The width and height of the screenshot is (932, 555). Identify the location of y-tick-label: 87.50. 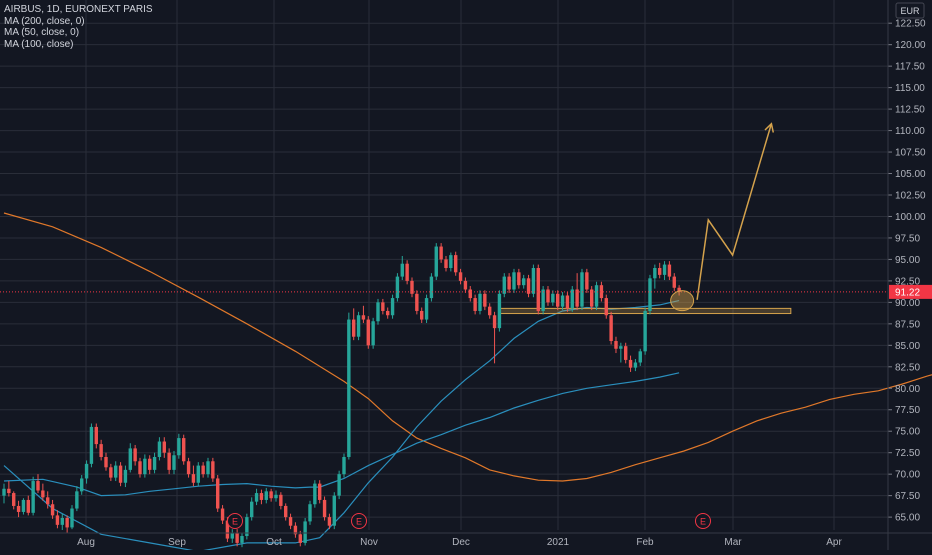
(907, 324).